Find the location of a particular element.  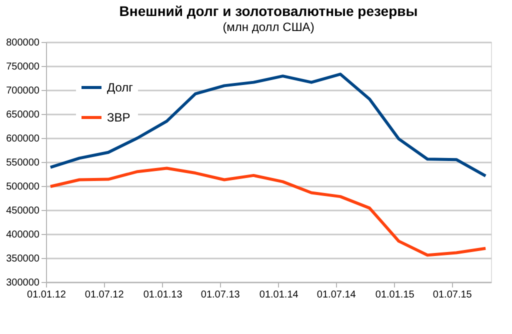

x-tick-label: 01.07.12 is located at coordinates (104, 295).